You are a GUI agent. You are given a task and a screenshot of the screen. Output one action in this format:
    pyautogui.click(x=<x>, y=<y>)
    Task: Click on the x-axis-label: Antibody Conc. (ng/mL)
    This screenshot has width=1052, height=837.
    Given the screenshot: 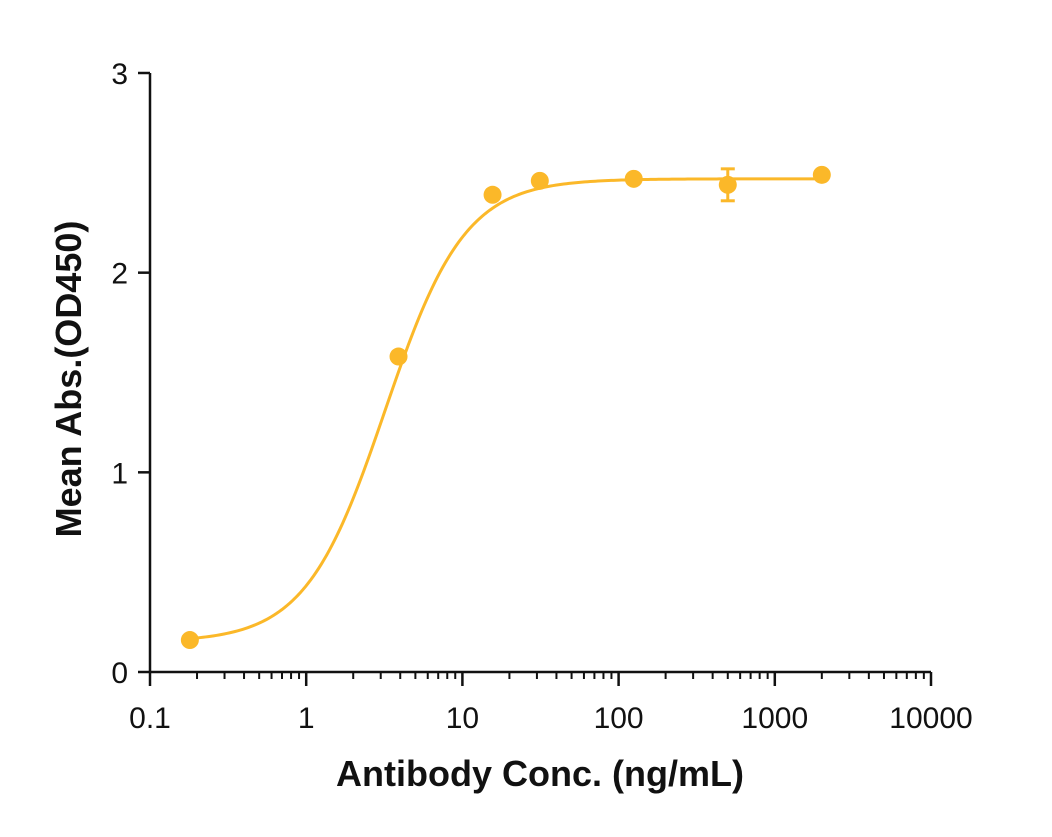 What is the action you would take?
    pyautogui.click(x=540, y=773)
    